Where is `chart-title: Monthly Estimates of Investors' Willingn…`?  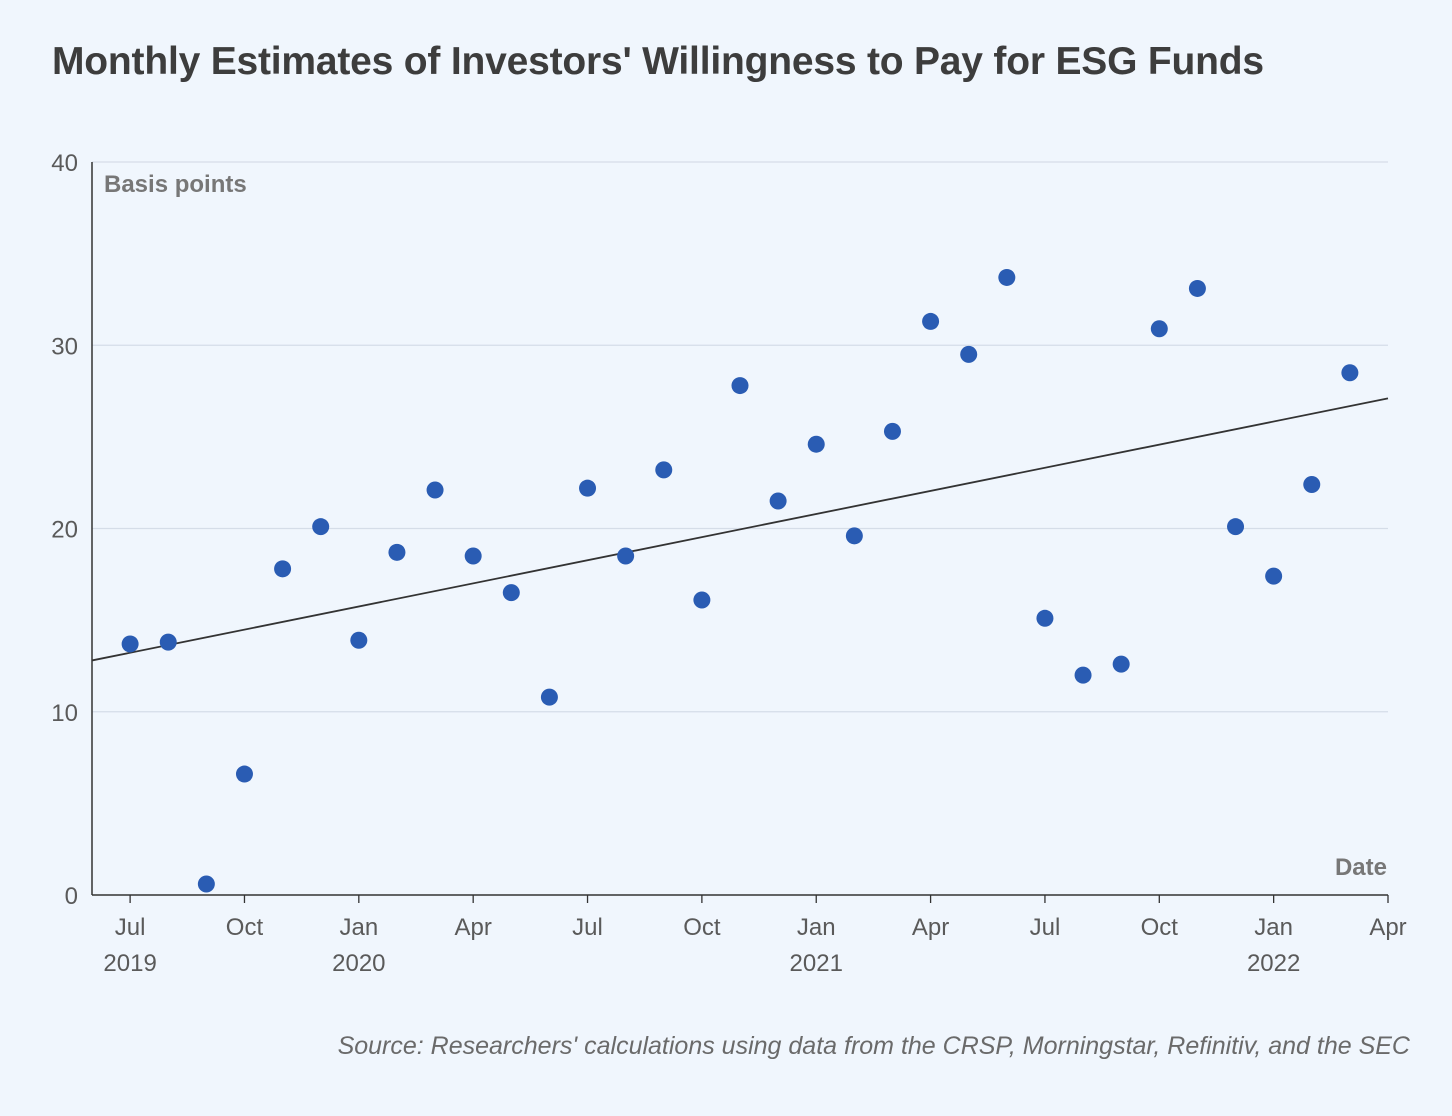
chart-title: Monthly Estimates of Investors' Willingn… is located at coordinates (658, 61).